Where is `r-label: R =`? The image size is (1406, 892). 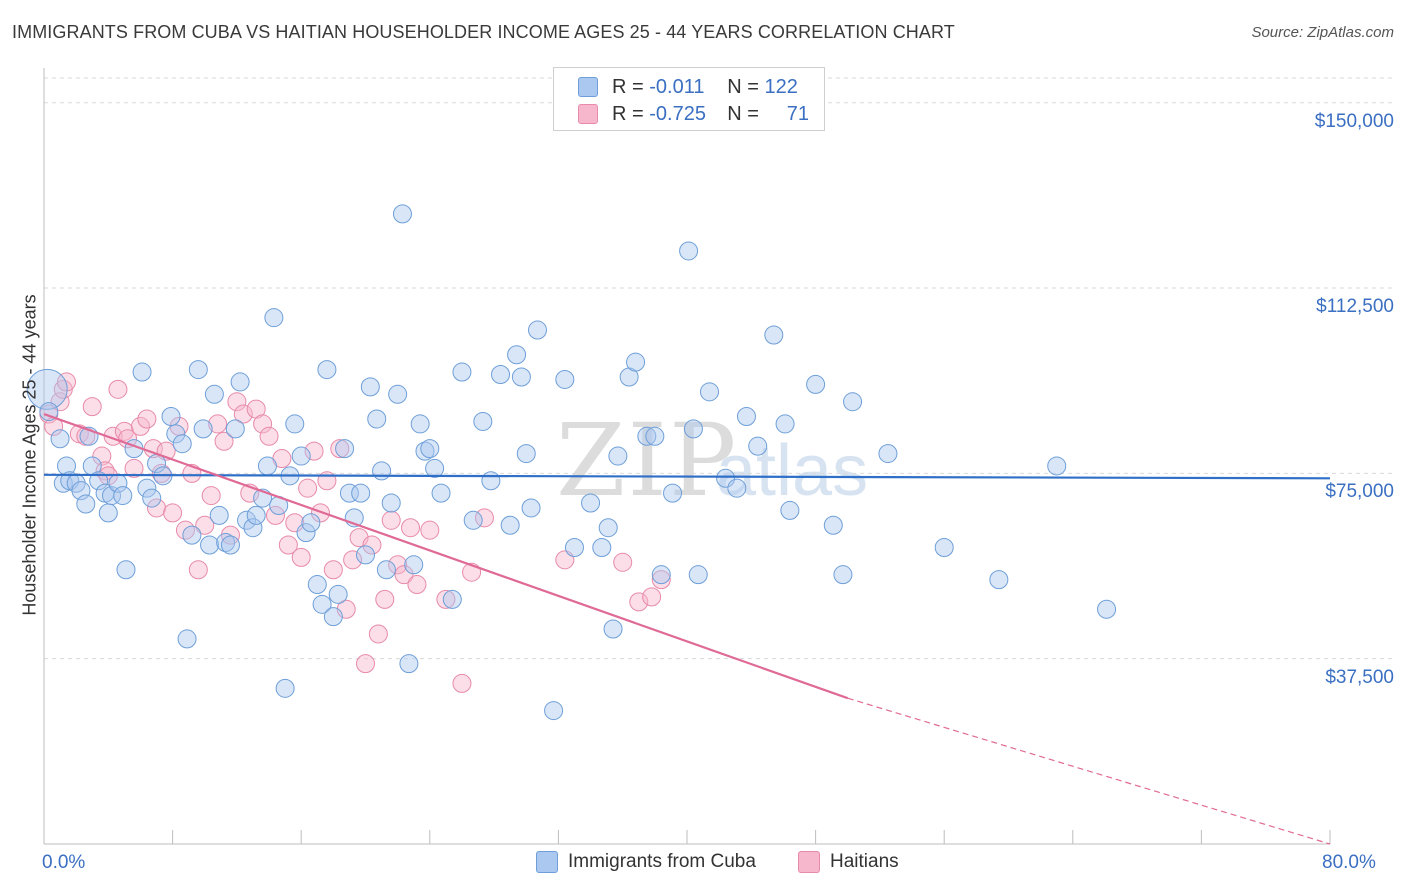 r-label: R = is located at coordinates (628, 86).